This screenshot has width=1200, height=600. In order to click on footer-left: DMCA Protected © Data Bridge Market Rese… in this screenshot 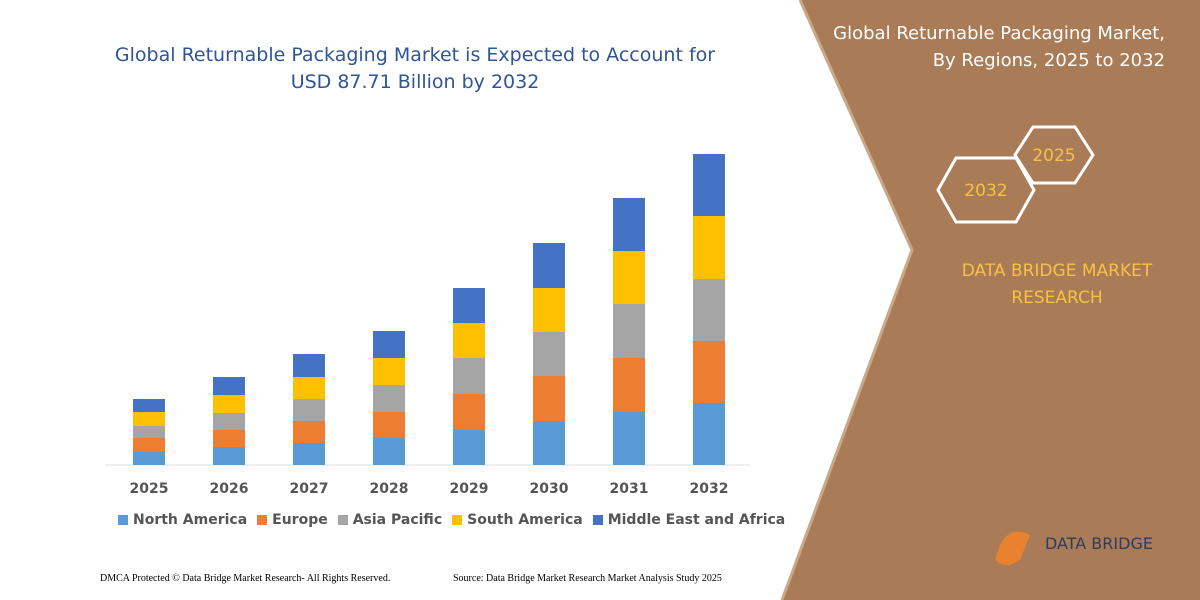, I will do `click(245, 578)`.